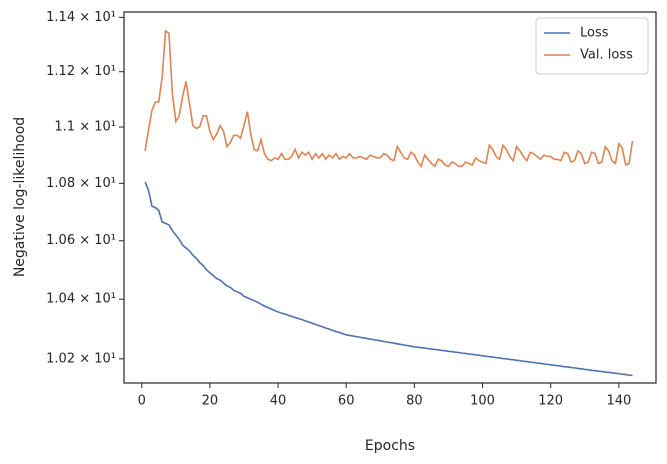 Image resolution: width=667 pixels, height=464 pixels. Describe the element at coordinates (142, 401) in the screenshot. I see `x-tick-label: 0` at that location.